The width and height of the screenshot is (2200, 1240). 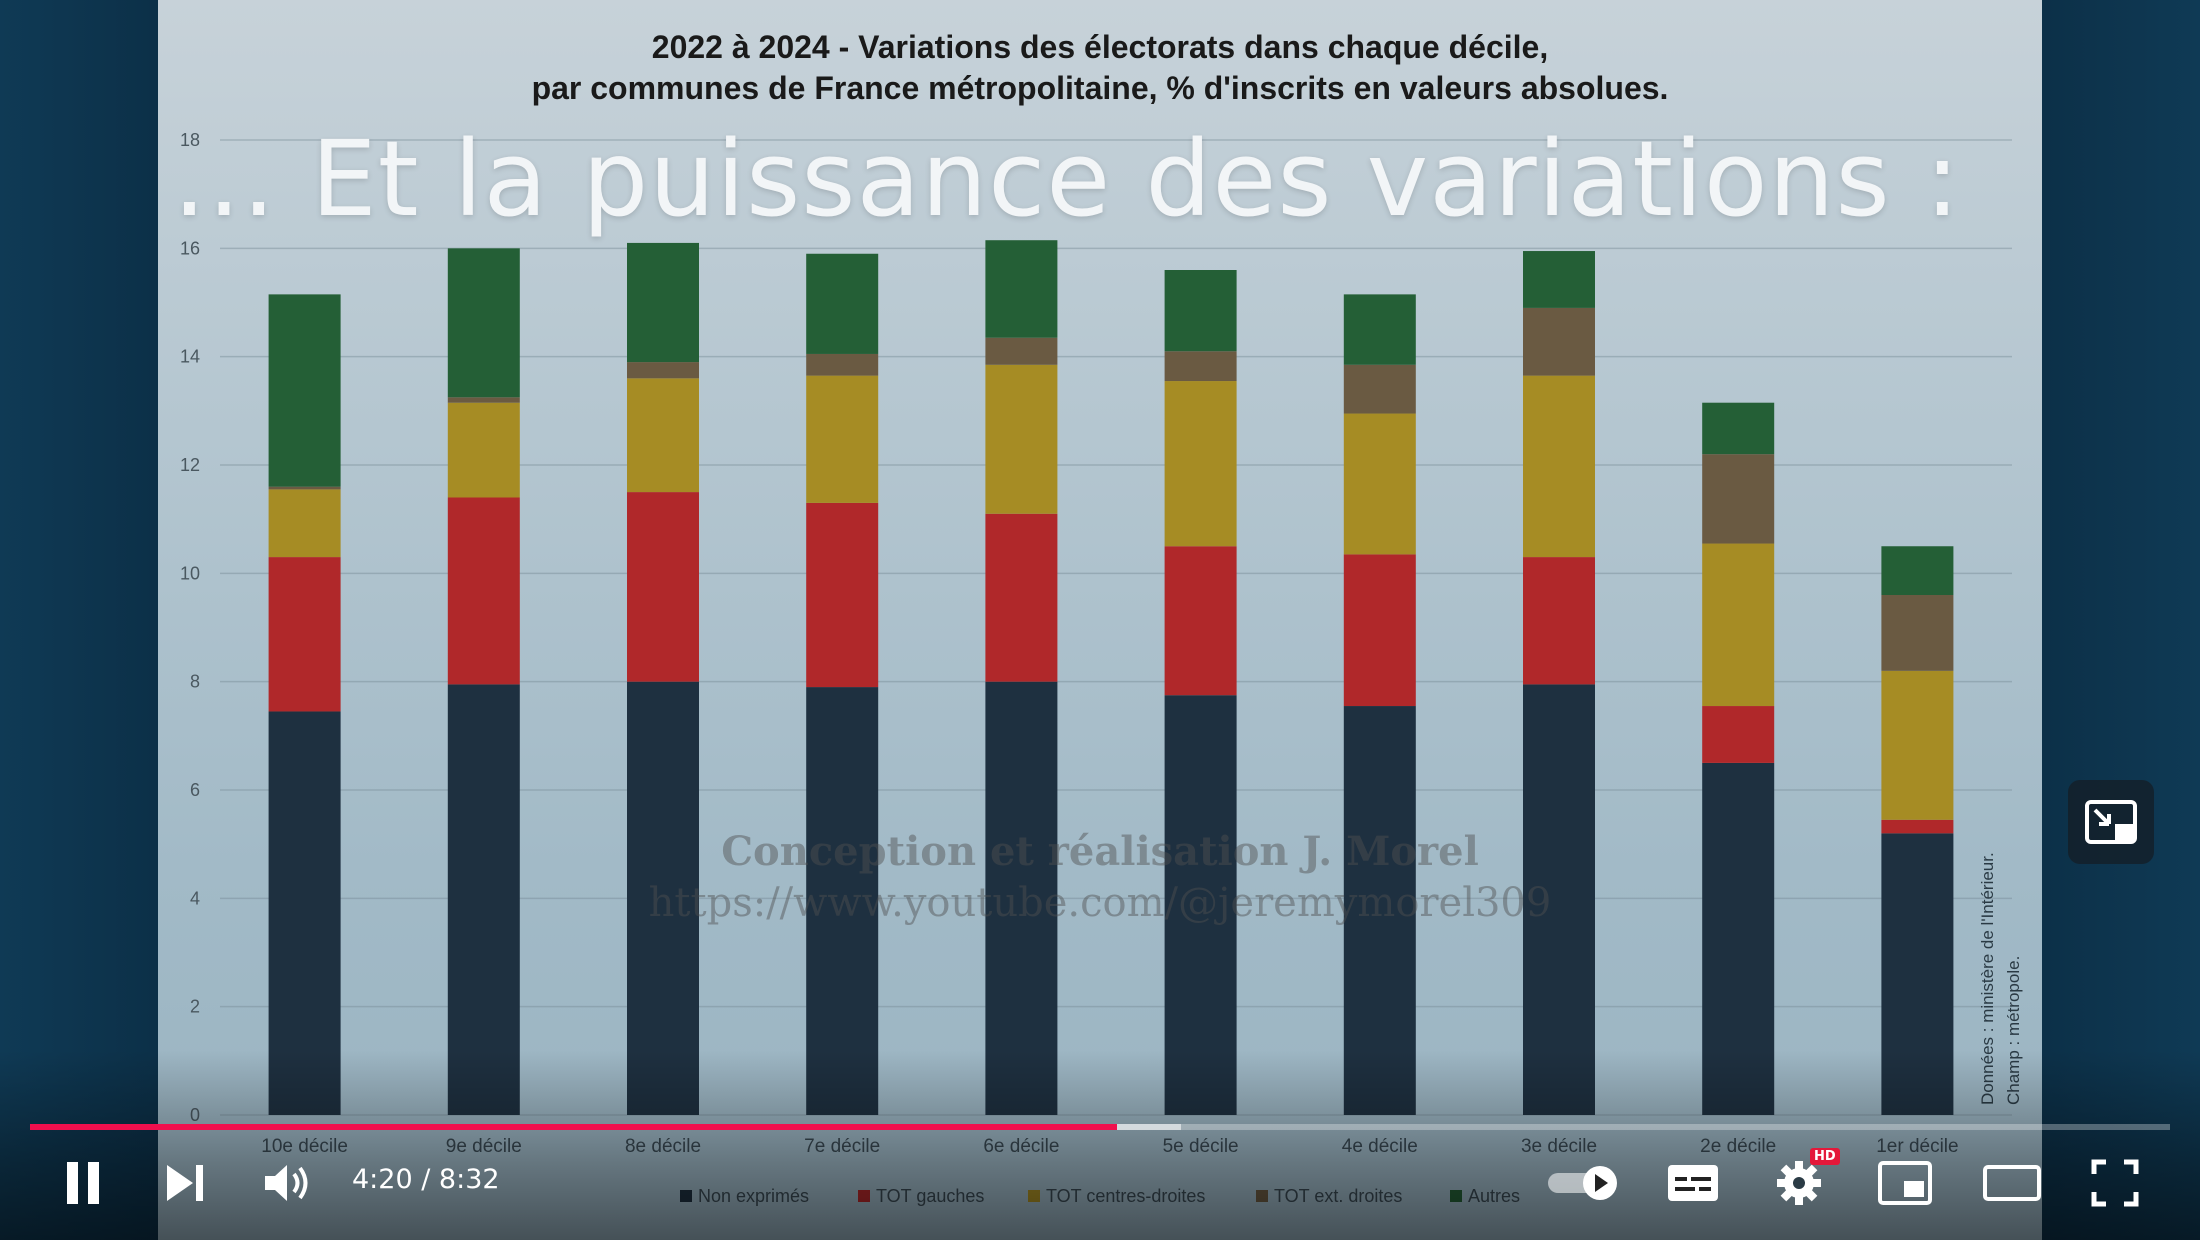 I want to click on y-tick-label: 2, so click(x=195, y=1007).